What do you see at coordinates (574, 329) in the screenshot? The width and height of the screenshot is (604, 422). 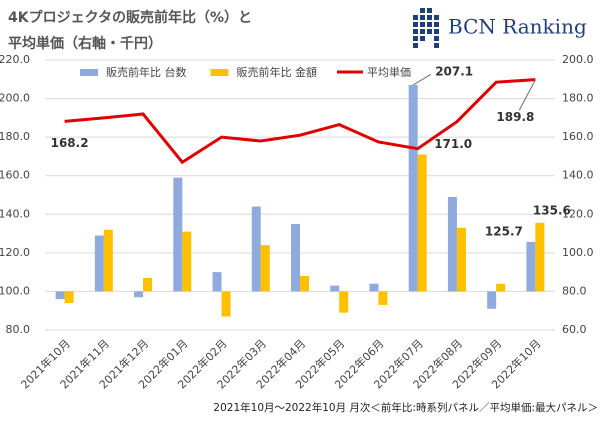 I see `y2-tick-label: 60.0` at bounding box center [574, 329].